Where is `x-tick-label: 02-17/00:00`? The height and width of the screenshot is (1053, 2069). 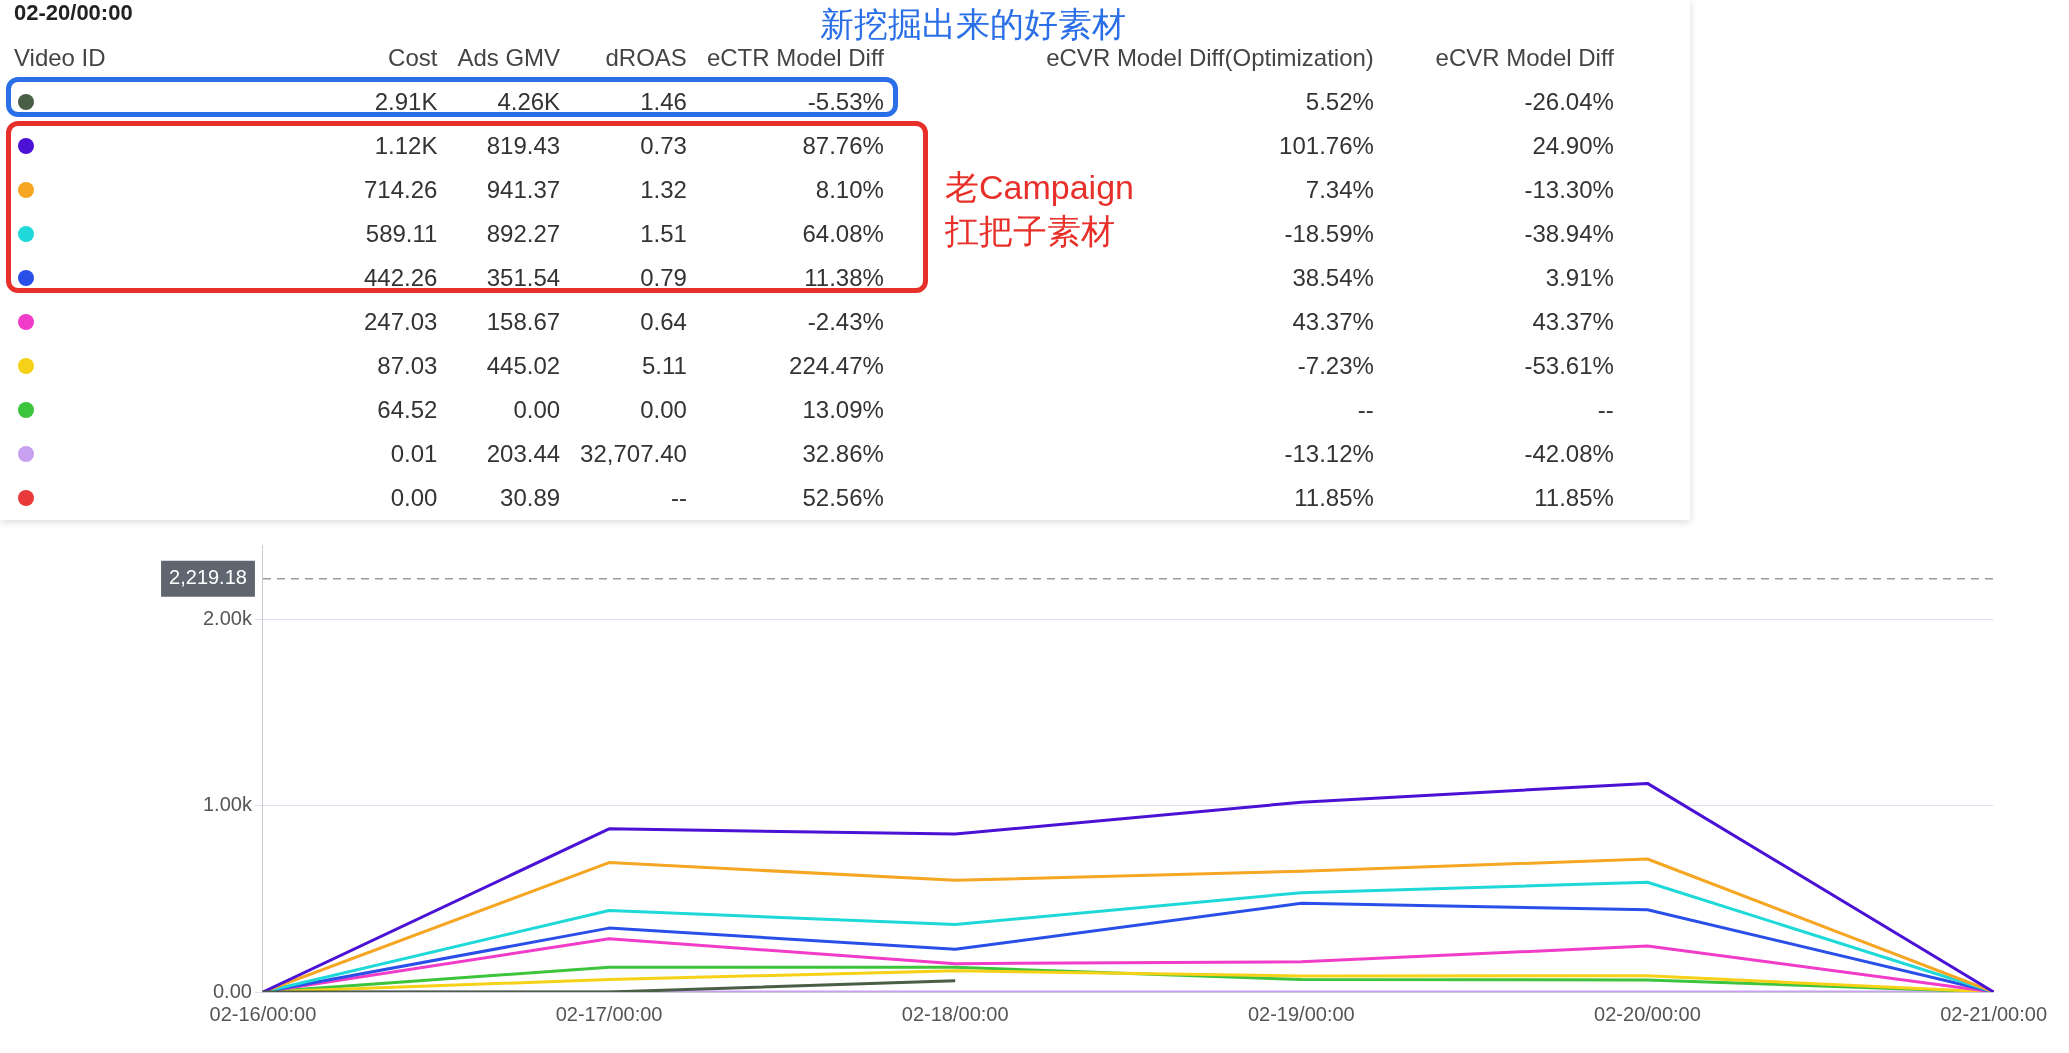
x-tick-label: 02-17/00:00 is located at coordinates (609, 1013).